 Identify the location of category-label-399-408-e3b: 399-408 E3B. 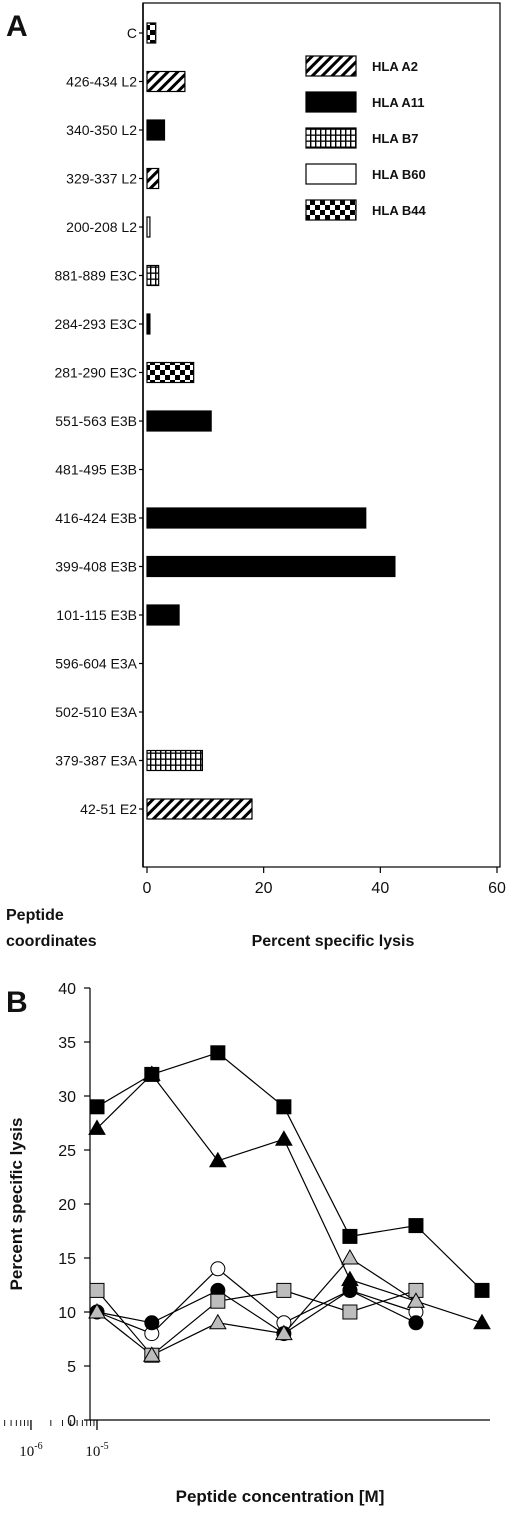
(96, 567).